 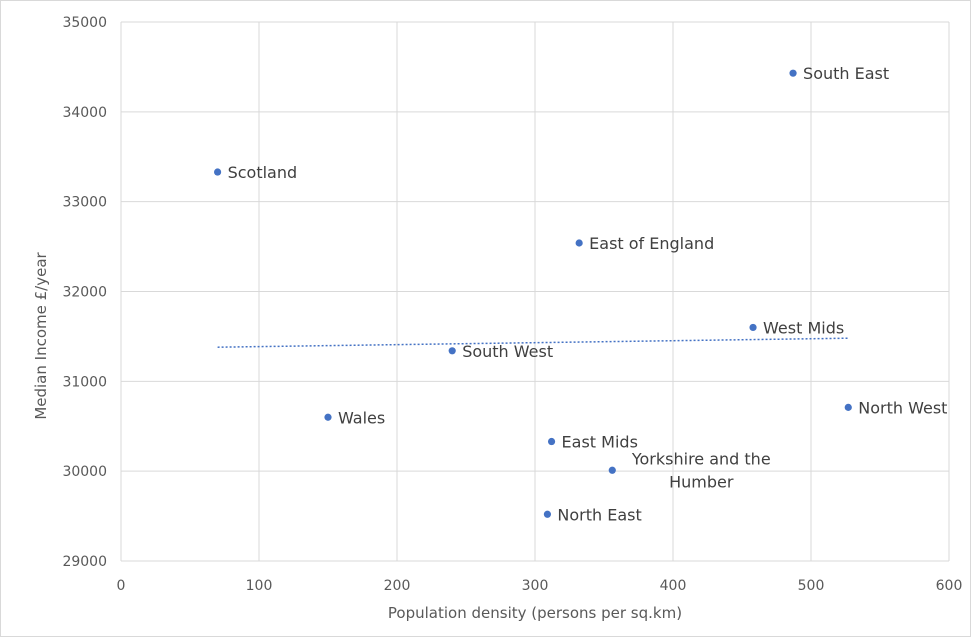 I want to click on x-tick-label: 400, so click(x=673, y=586).